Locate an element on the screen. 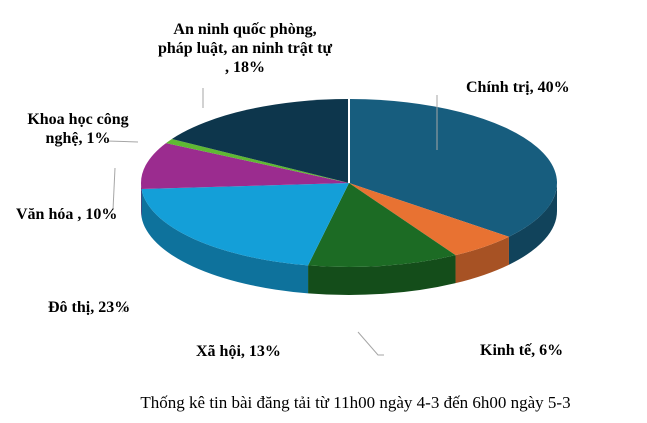 The height and width of the screenshot is (423, 647). slice-2-xã is located at coordinates (382, 225).